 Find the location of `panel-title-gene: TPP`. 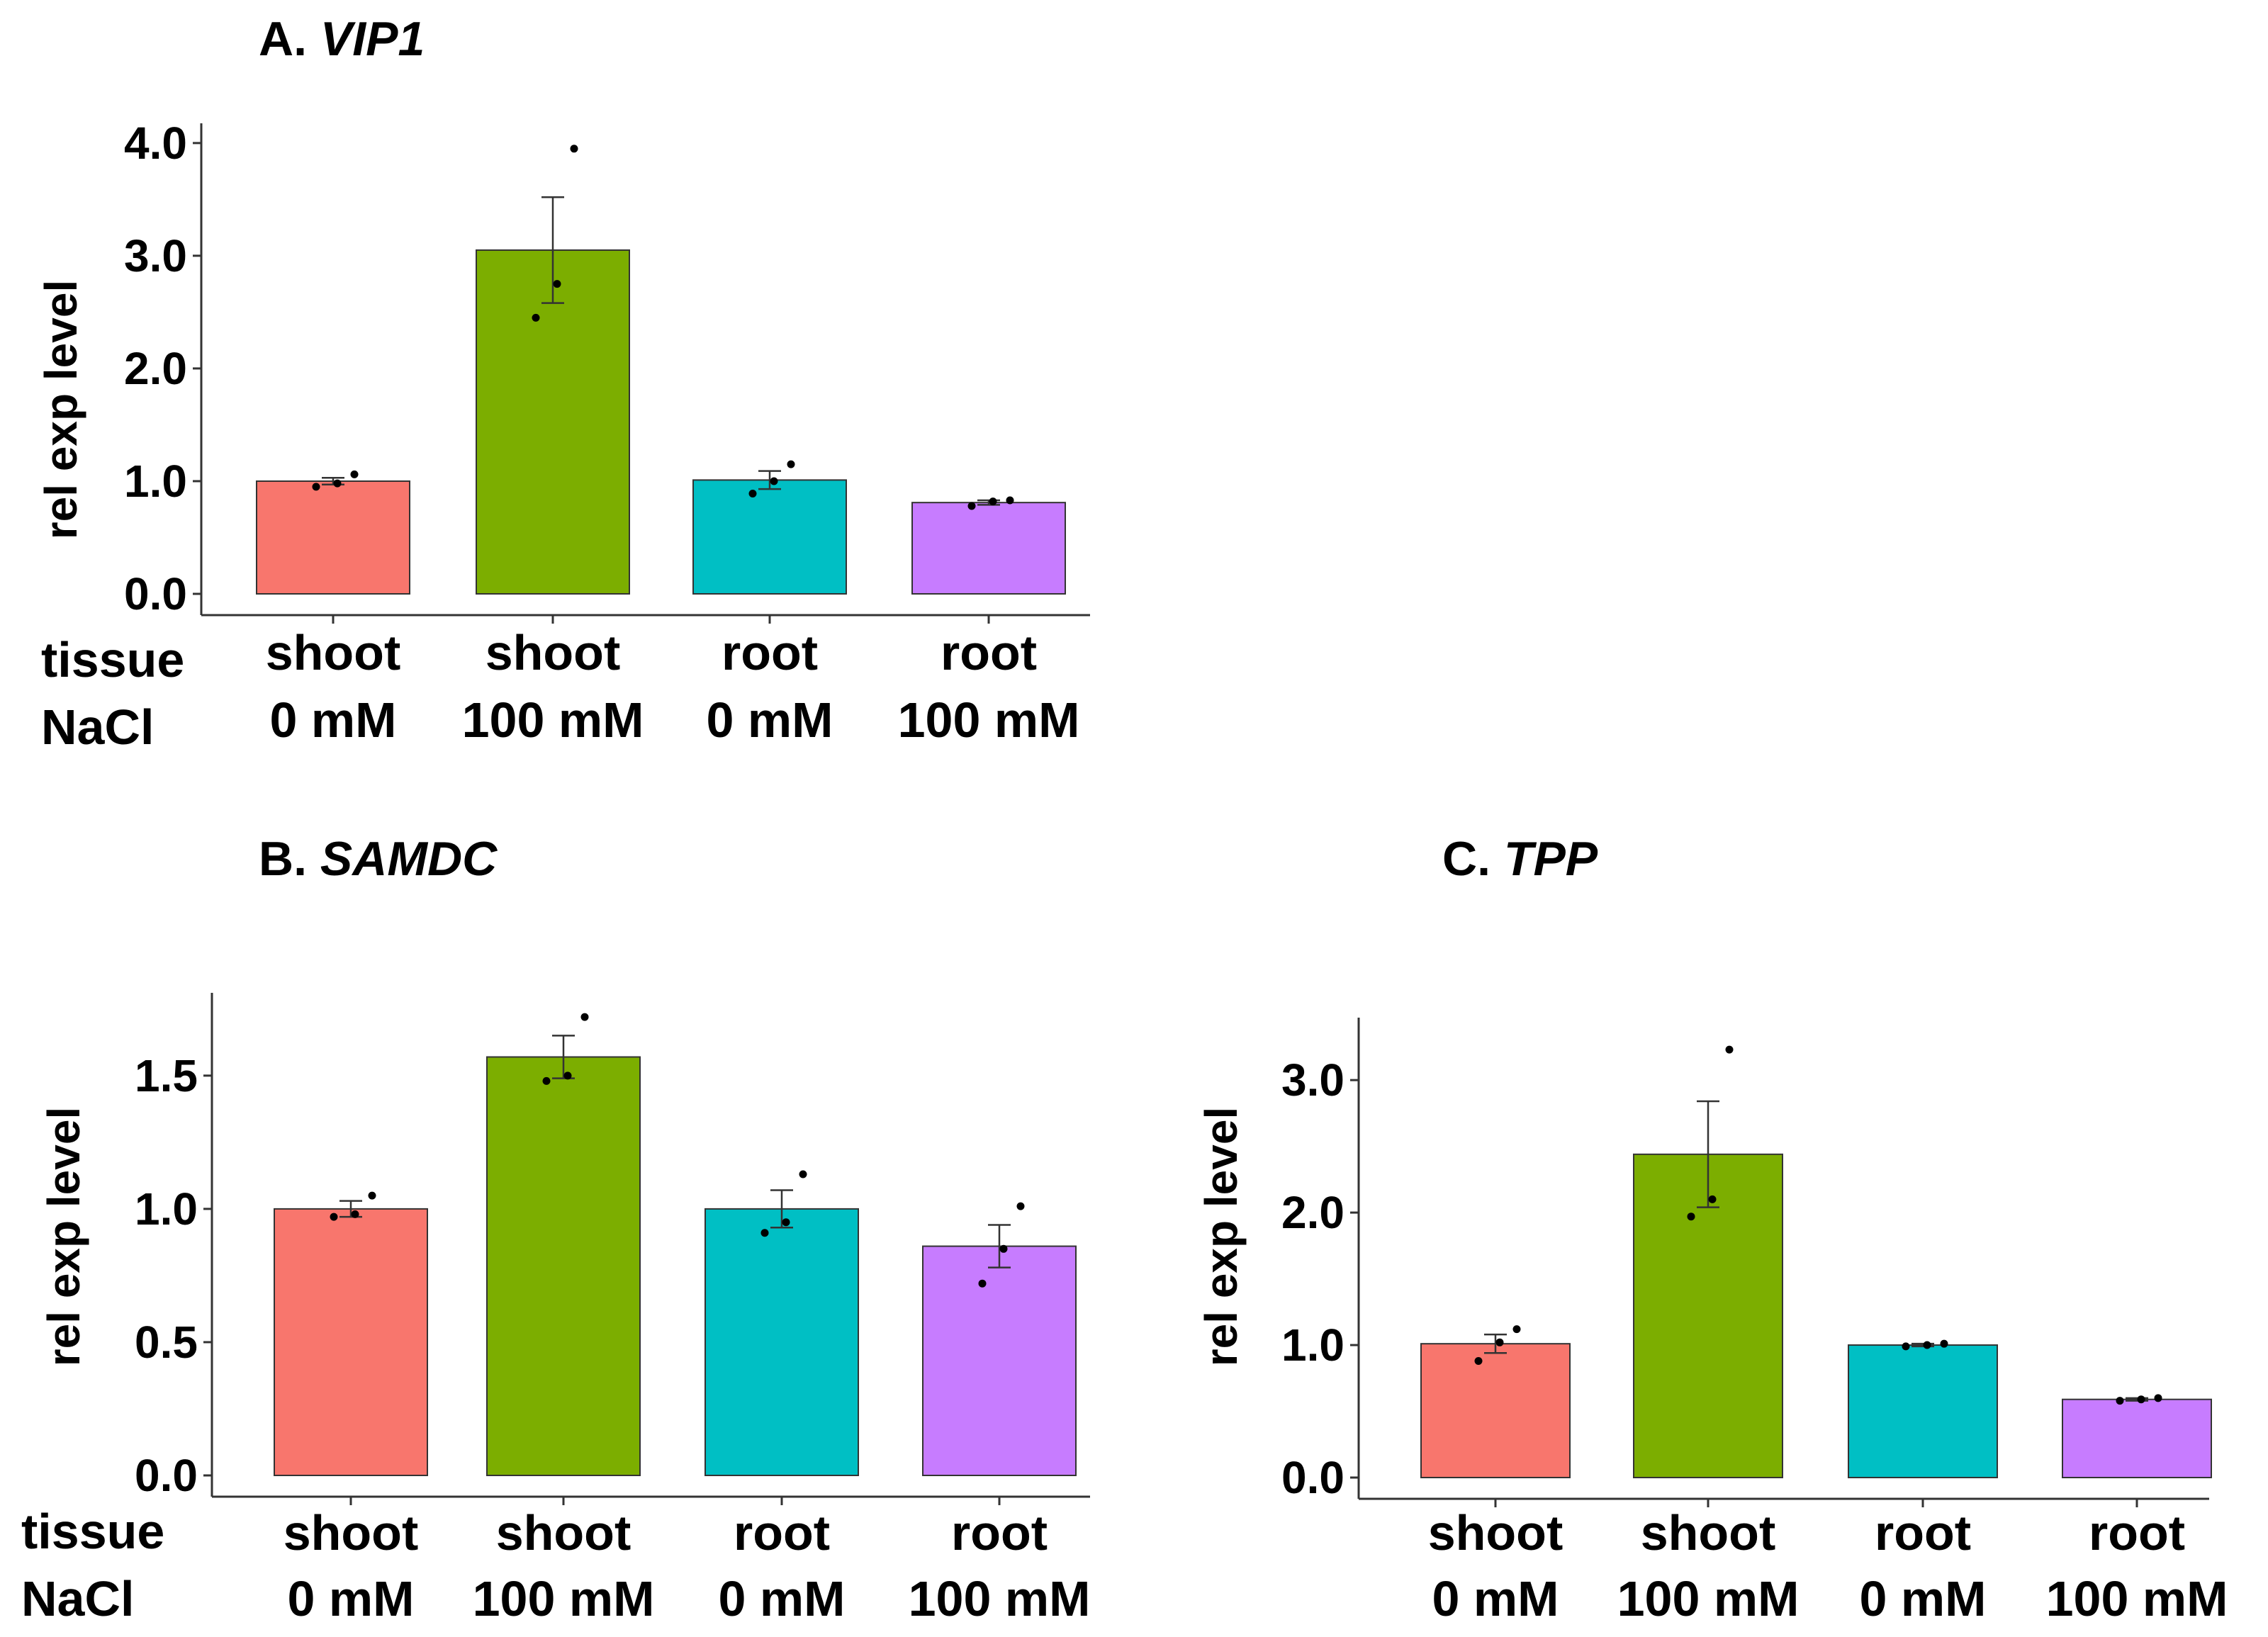

panel-title-gene: TPP is located at coordinates (1551, 859).